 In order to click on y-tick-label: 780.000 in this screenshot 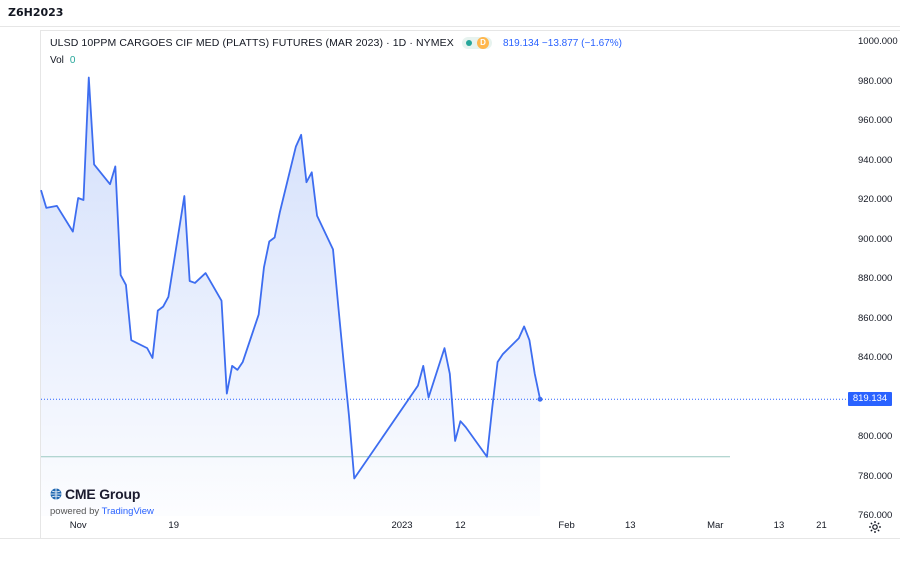, I will do `click(875, 476)`.